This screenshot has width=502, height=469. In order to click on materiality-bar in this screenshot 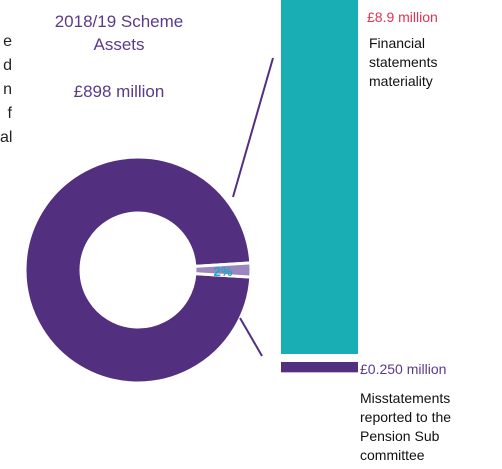, I will do `click(319, 177)`.